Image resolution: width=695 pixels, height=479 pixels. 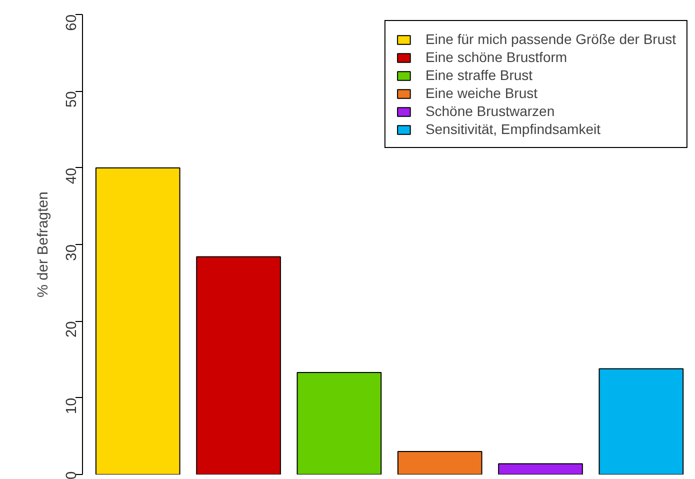 I want to click on y-tick-label: 40, so click(x=72, y=176).